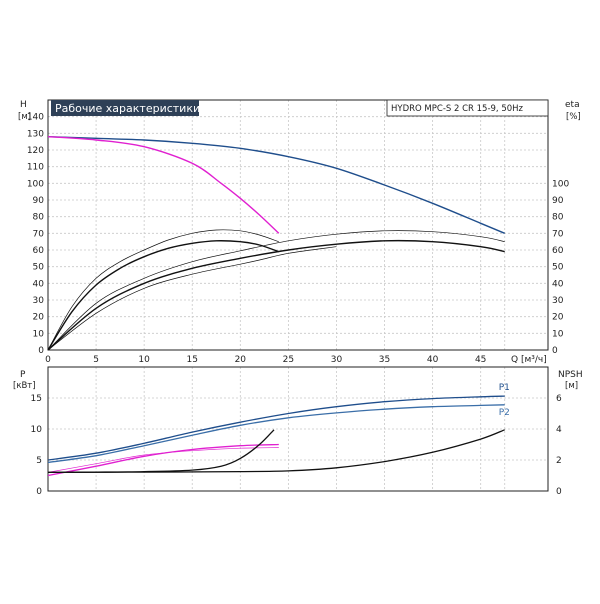  I want to click on bottom-y-right-tick-label: 2, so click(559, 461).